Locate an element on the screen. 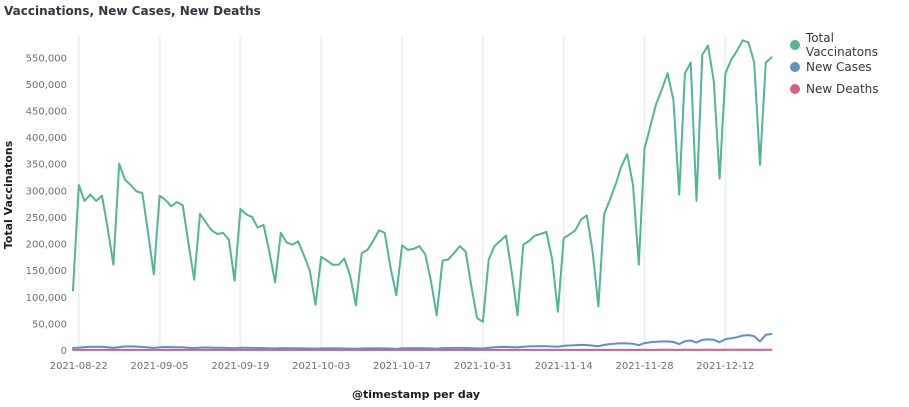 The width and height of the screenshot is (909, 407). legend: Total Vaccinatons New Cases New Deaths is located at coordinates (849, 67).